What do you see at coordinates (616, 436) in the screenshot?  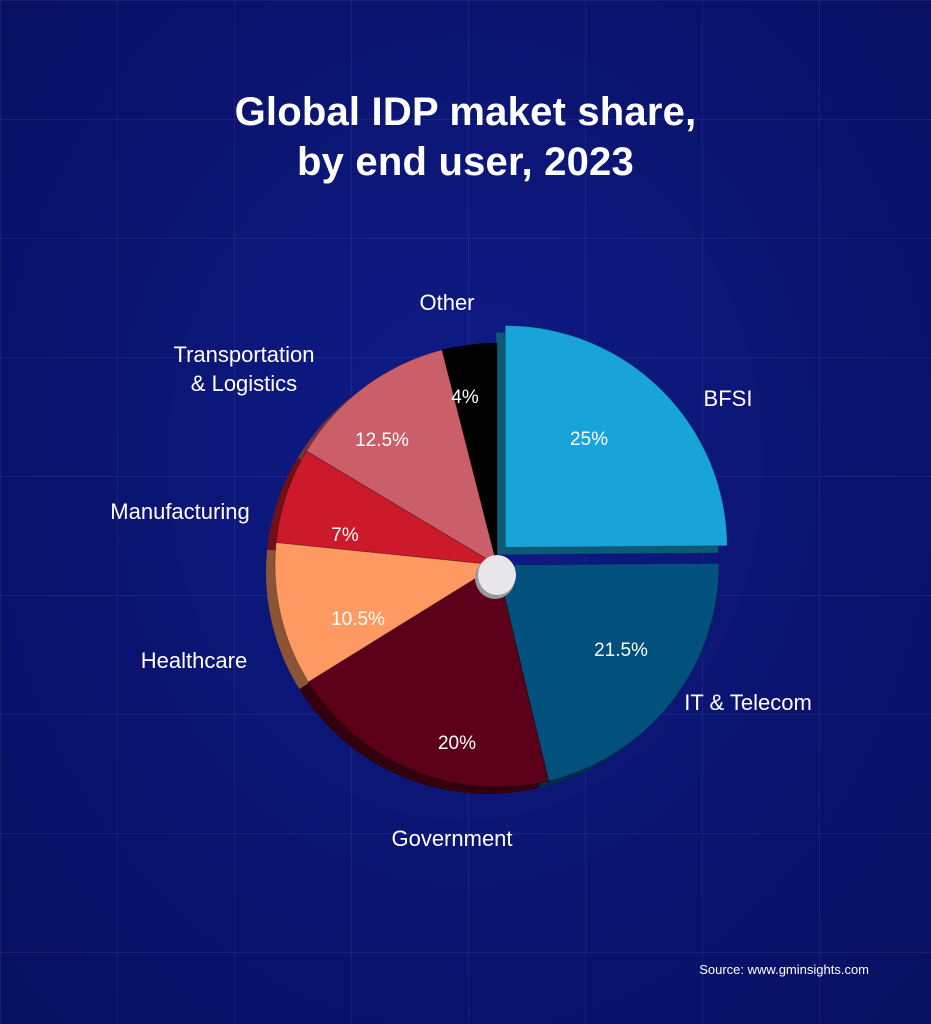 I see `pie-slice-bfsi` at bounding box center [616, 436].